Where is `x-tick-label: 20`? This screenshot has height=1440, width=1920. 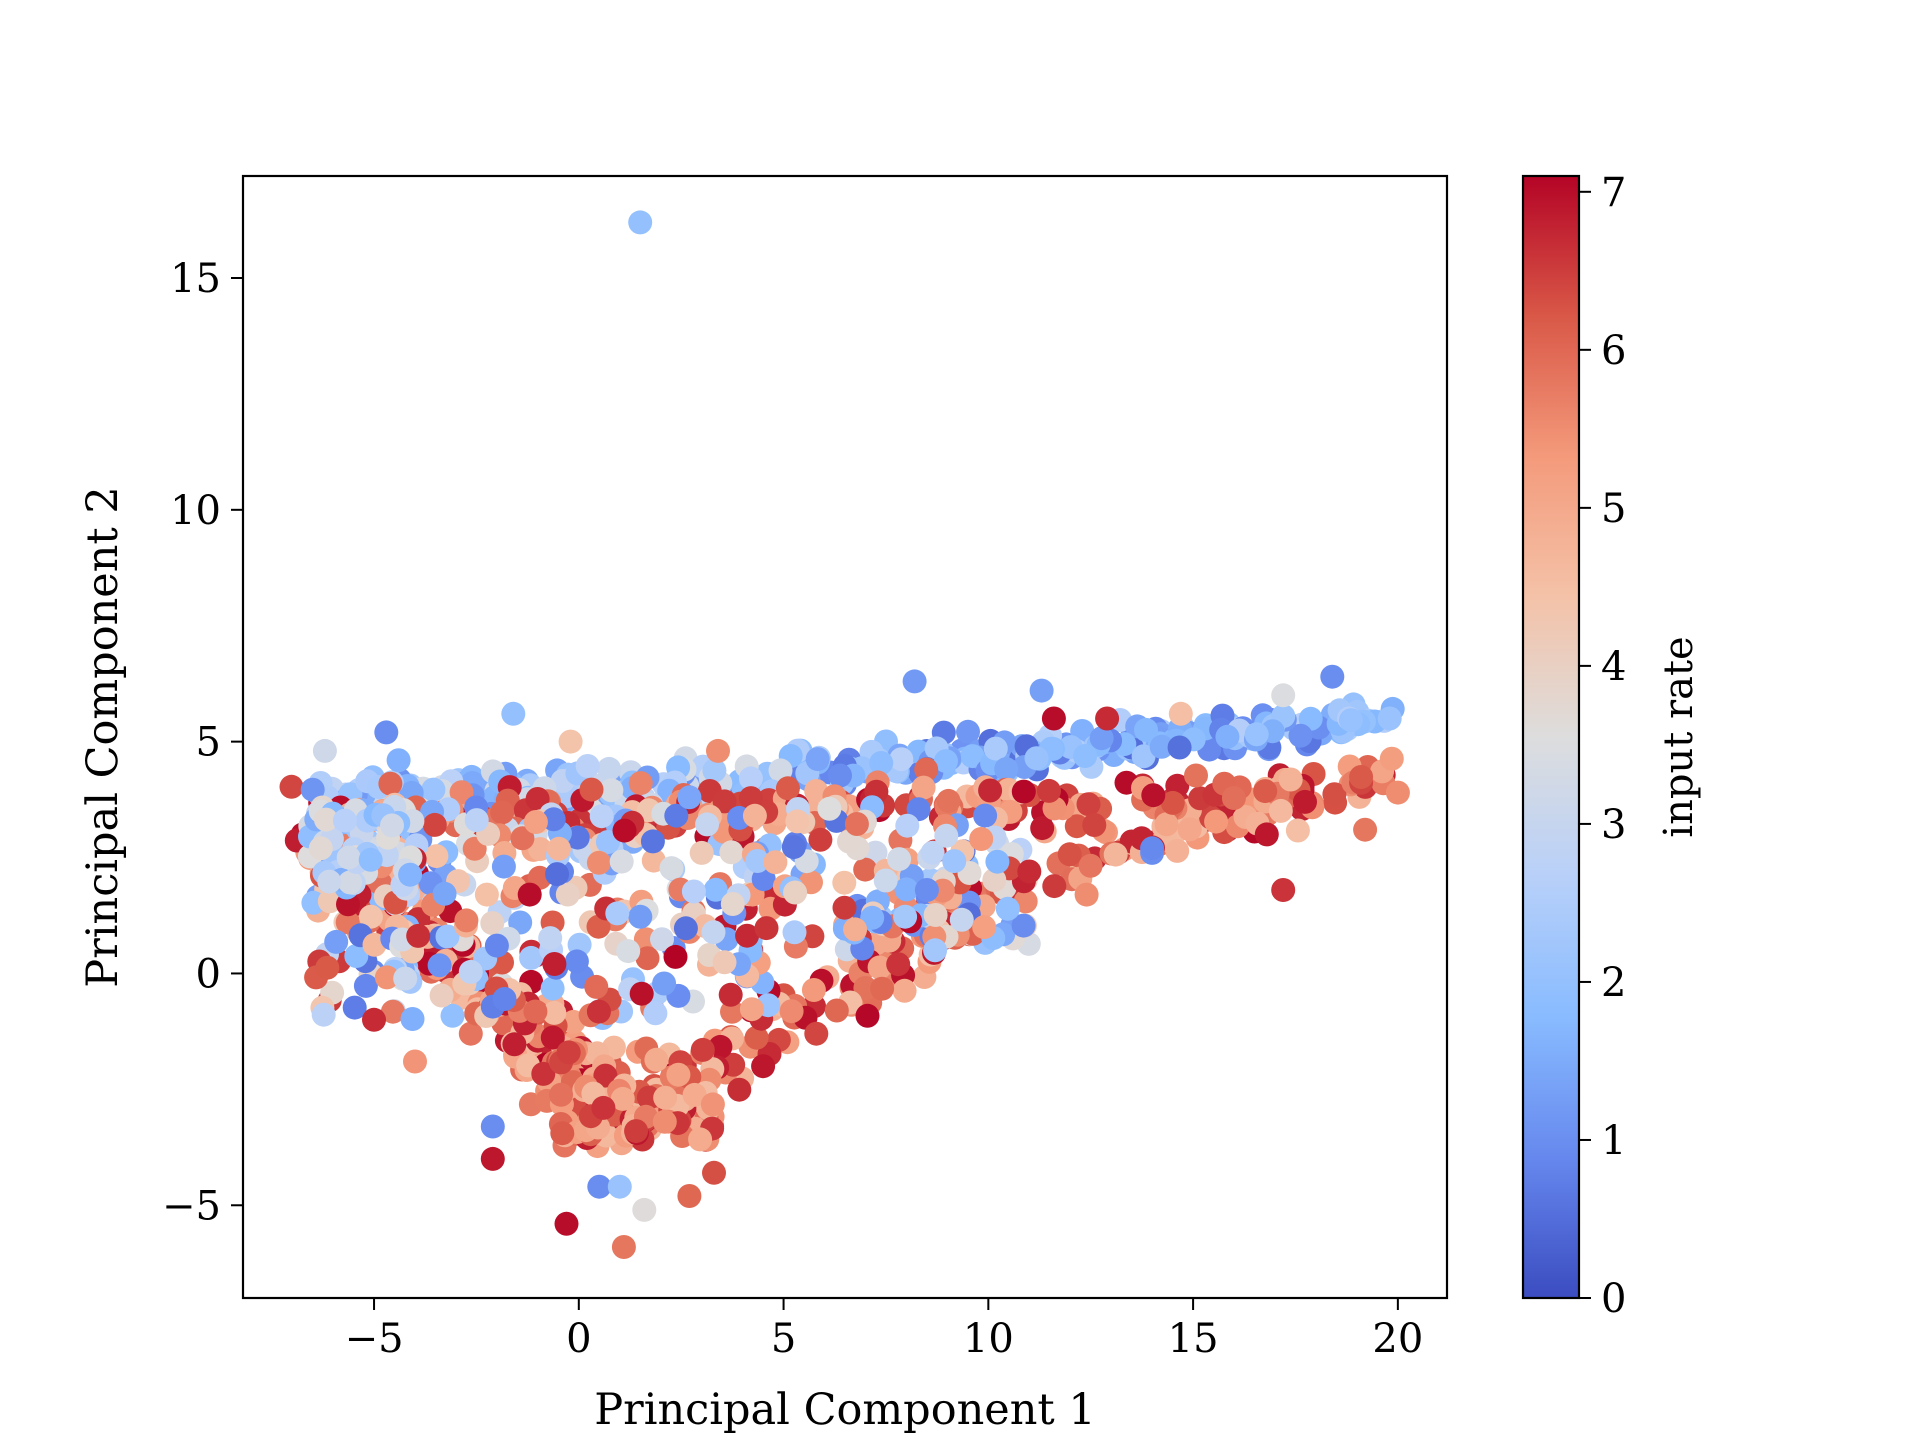
x-tick-label: 20 is located at coordinates (1397, 1339).